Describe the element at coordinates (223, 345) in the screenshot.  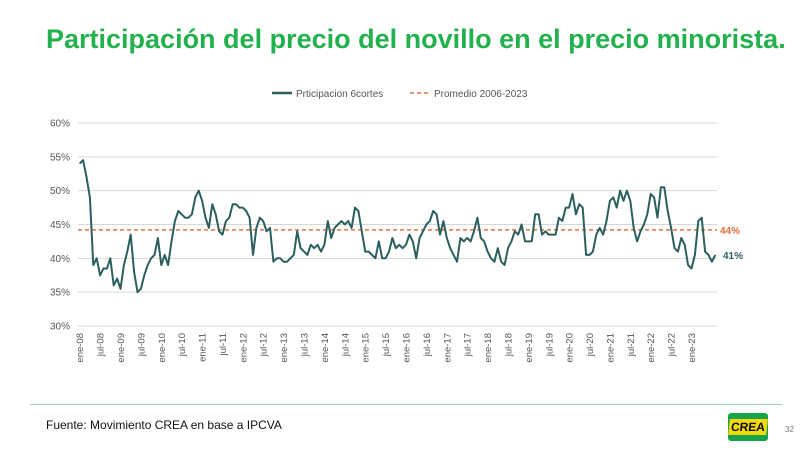
I see `x-tick-label: jul-11` at that location.